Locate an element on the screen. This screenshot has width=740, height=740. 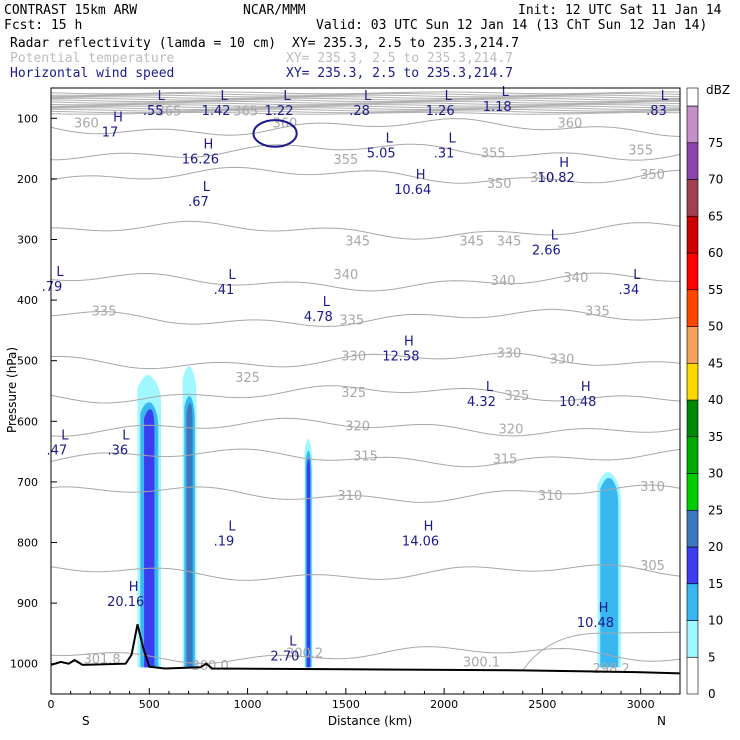
wind-extremum-H-21: H is located at coordinates (586, 387).